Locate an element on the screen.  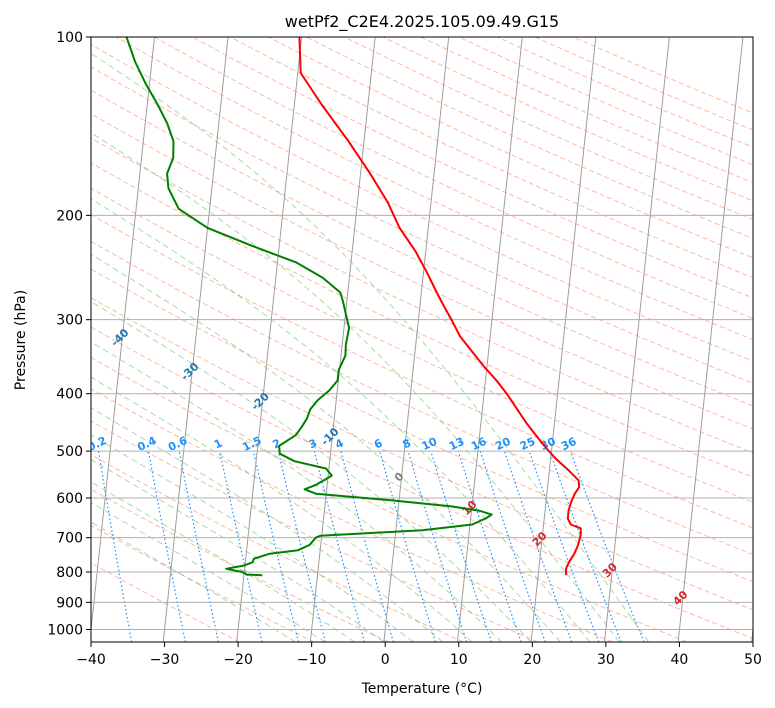
y-tick-label: 700 is located at coordinates (69, 539).